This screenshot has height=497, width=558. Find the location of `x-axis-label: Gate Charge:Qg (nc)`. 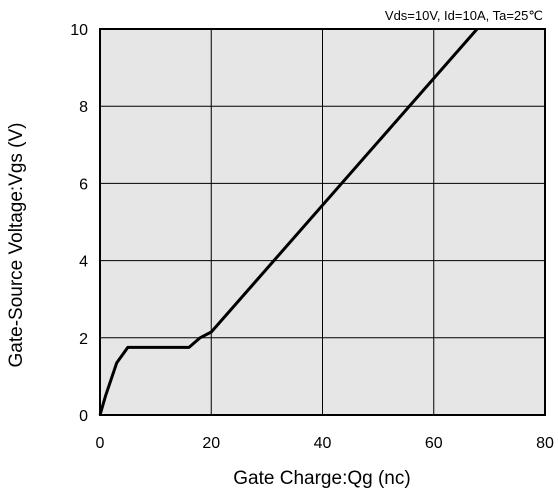

x-axis-label: Gate Charge:Qg (nc) is located at coordinates (321, 478).